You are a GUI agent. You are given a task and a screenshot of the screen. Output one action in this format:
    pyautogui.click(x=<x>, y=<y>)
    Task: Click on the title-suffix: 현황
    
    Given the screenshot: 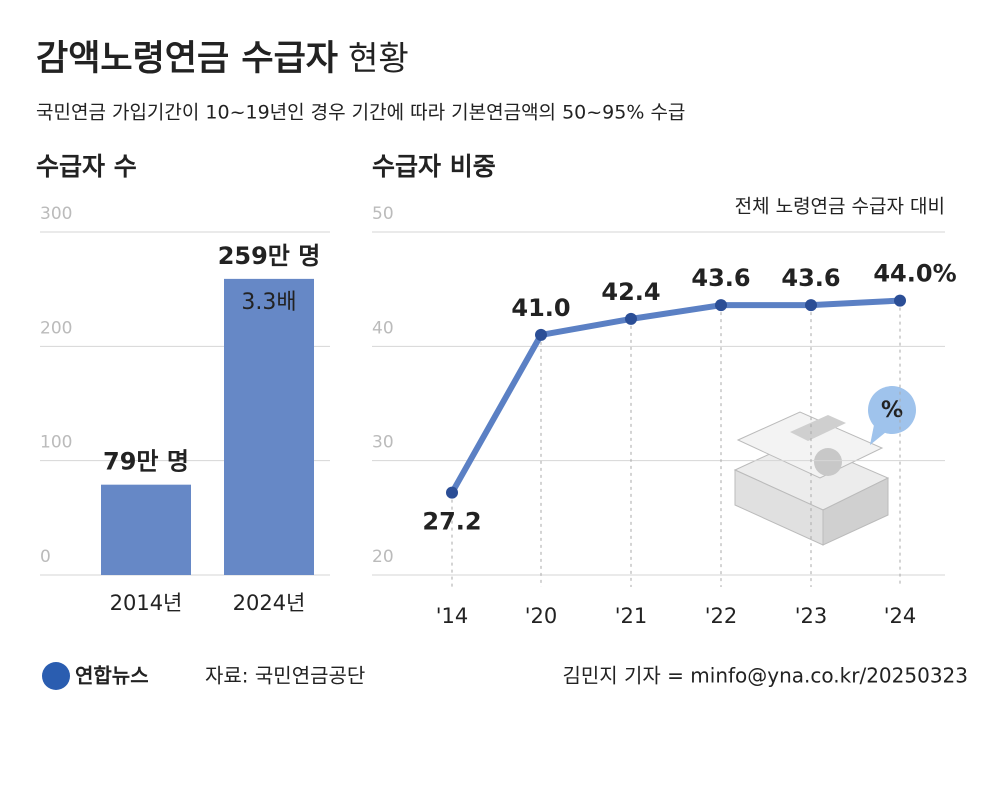 What is the action you would take?
    pyautogui.click(x=378, y=58)
    